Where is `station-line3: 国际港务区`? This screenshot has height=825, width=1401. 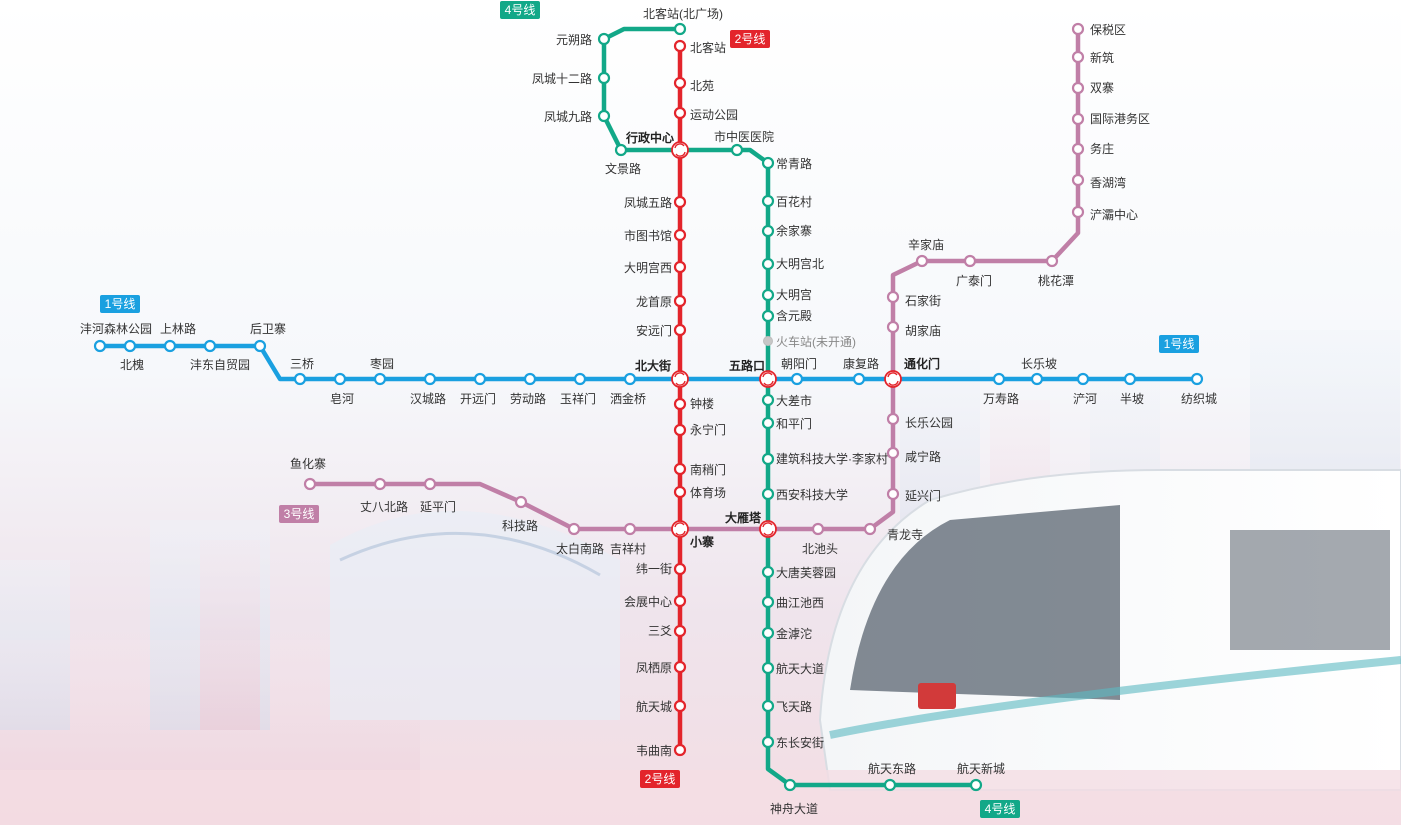
station-line3: 国际港务区 is located at coordinates (1110, 118).